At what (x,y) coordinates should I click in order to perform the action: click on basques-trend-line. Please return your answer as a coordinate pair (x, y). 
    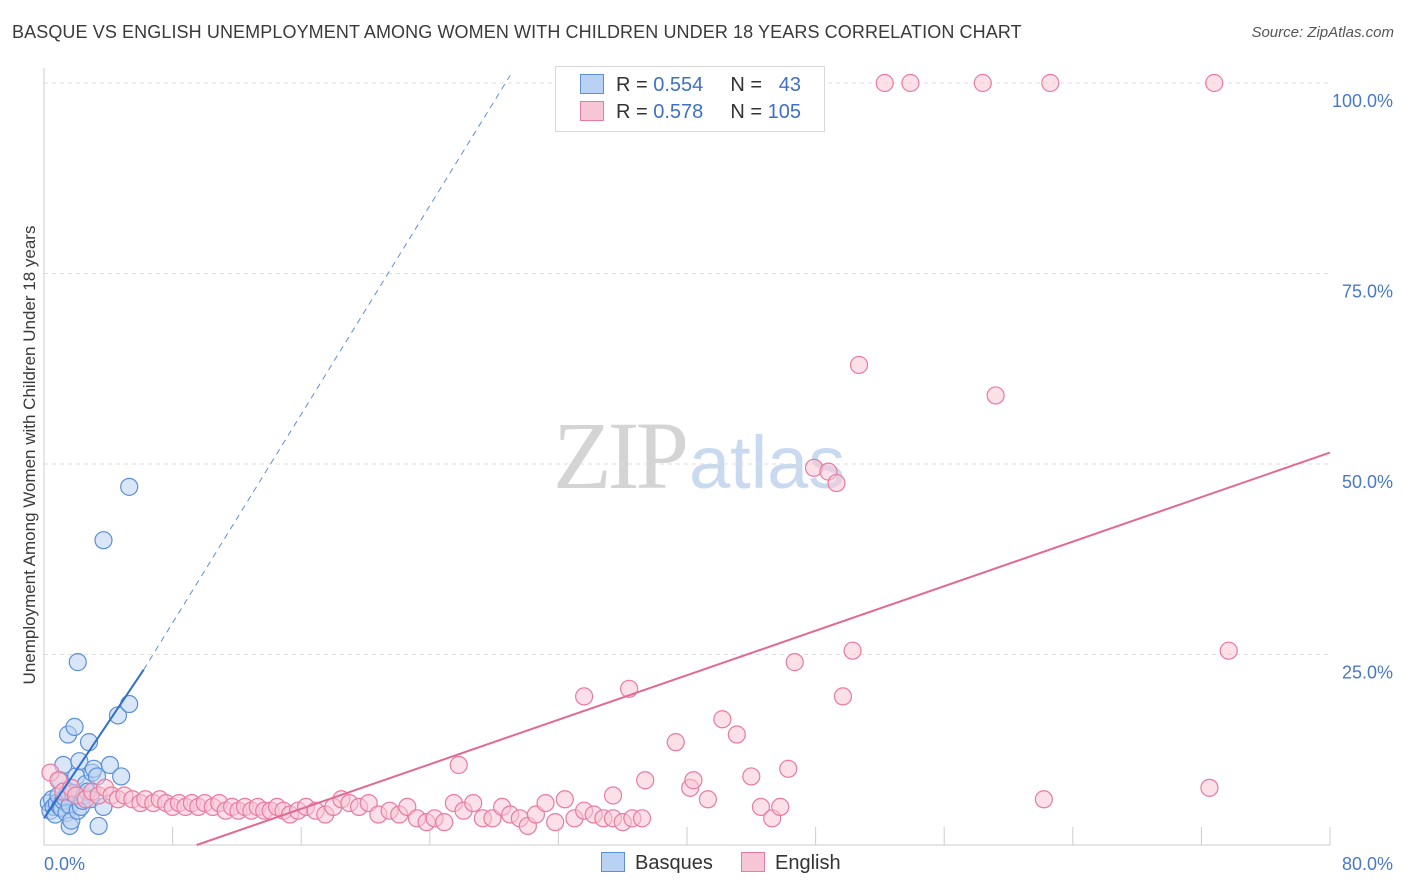
    Looking at the image, I should click on (94, 744).